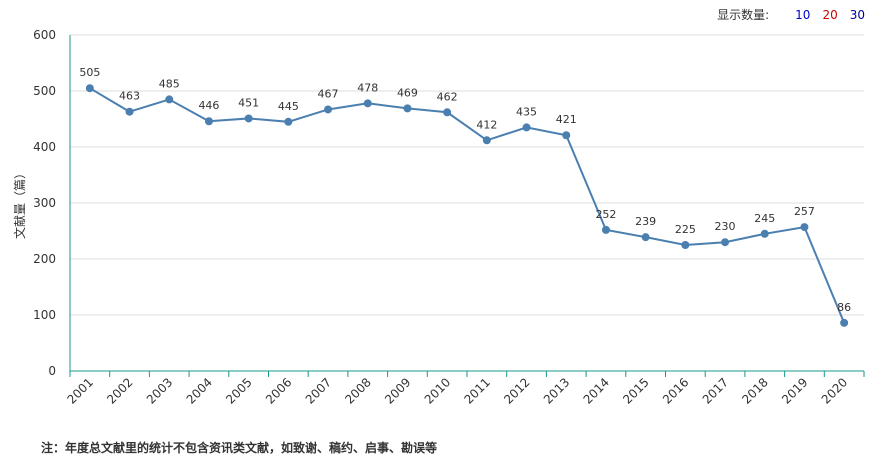 This screenshot has height=468, width=881. What do you see at coordinates (526, 111) in the screenshot?
I see `data-label: 435` at bounding box center [526, 111].